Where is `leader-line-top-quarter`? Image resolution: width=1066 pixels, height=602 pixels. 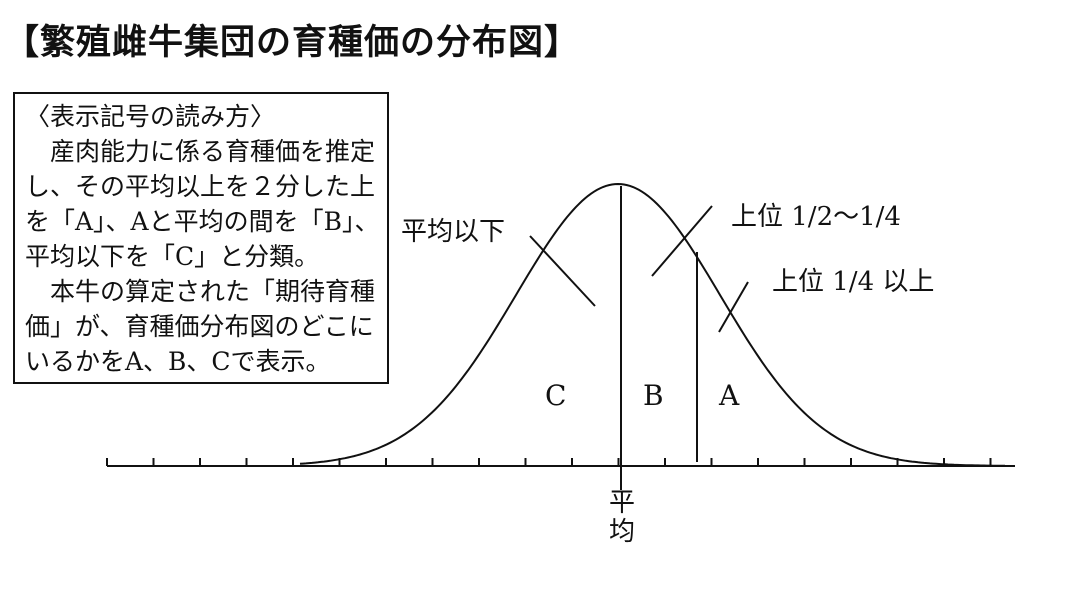 leader-line-top-quarter is located at coordinates (733, 307).